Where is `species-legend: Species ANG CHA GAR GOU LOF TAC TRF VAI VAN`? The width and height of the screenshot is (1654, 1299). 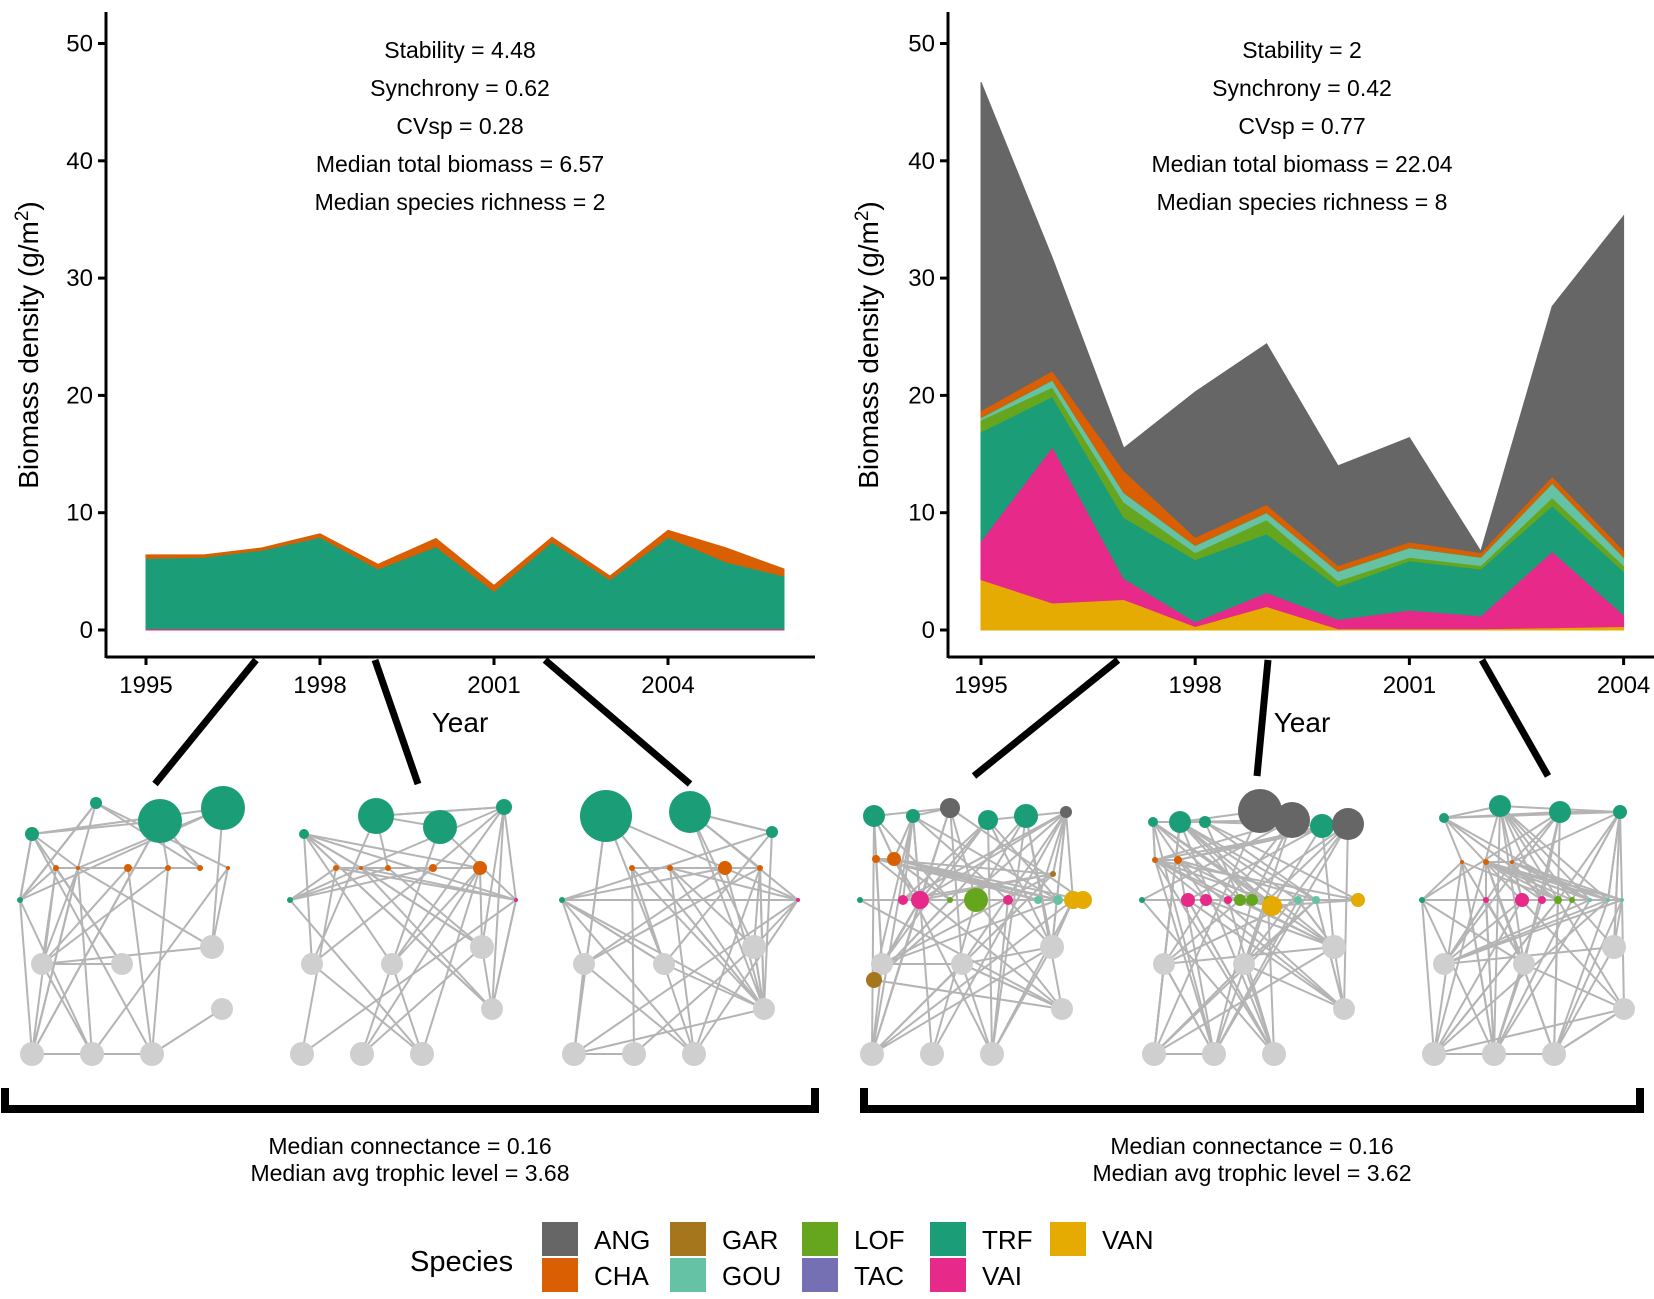 species-legend: Species ANG CHA GAR GOU LOF TAC TRF VAI VAN is located at coordinates (782, 1257).